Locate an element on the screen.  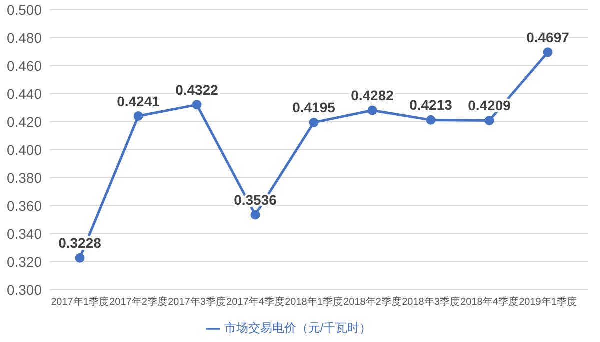
x-tick-label: 2019年1季度 is located at coordinates (548, 302).